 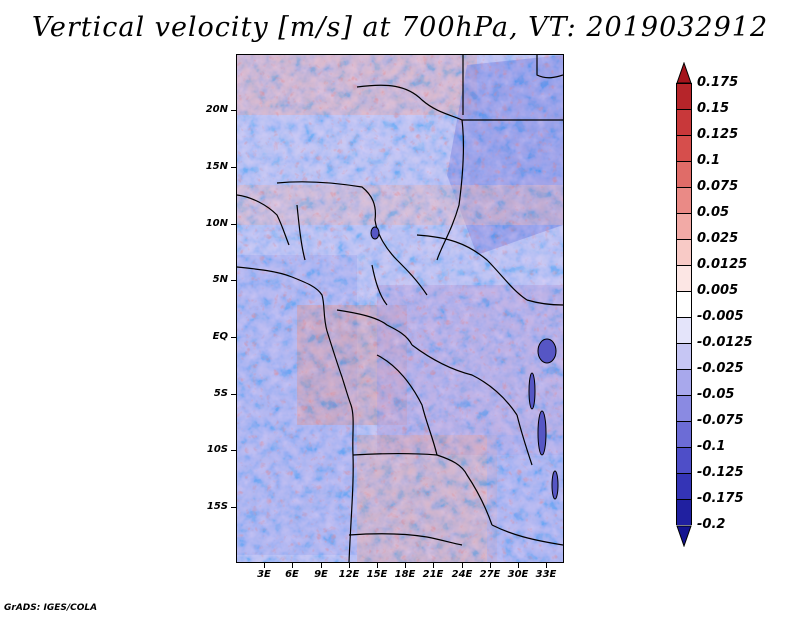 I want to click on lon-label: 21E, so click(x=433, y=574).